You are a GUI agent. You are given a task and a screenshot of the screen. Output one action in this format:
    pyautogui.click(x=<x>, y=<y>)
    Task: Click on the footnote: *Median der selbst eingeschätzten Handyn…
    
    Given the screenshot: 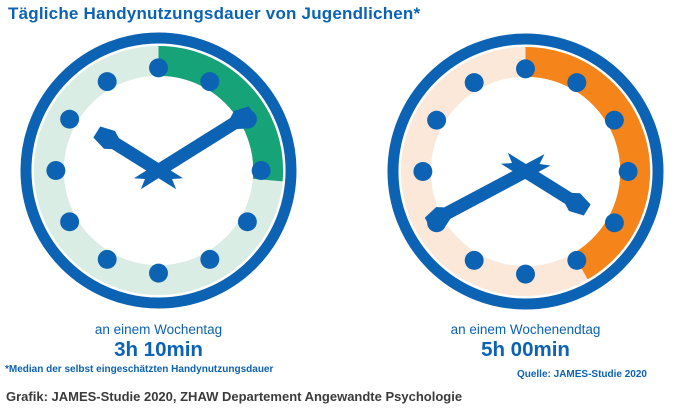 What is the action you would take?
    pyautogui.click(x=139, y=369)
    